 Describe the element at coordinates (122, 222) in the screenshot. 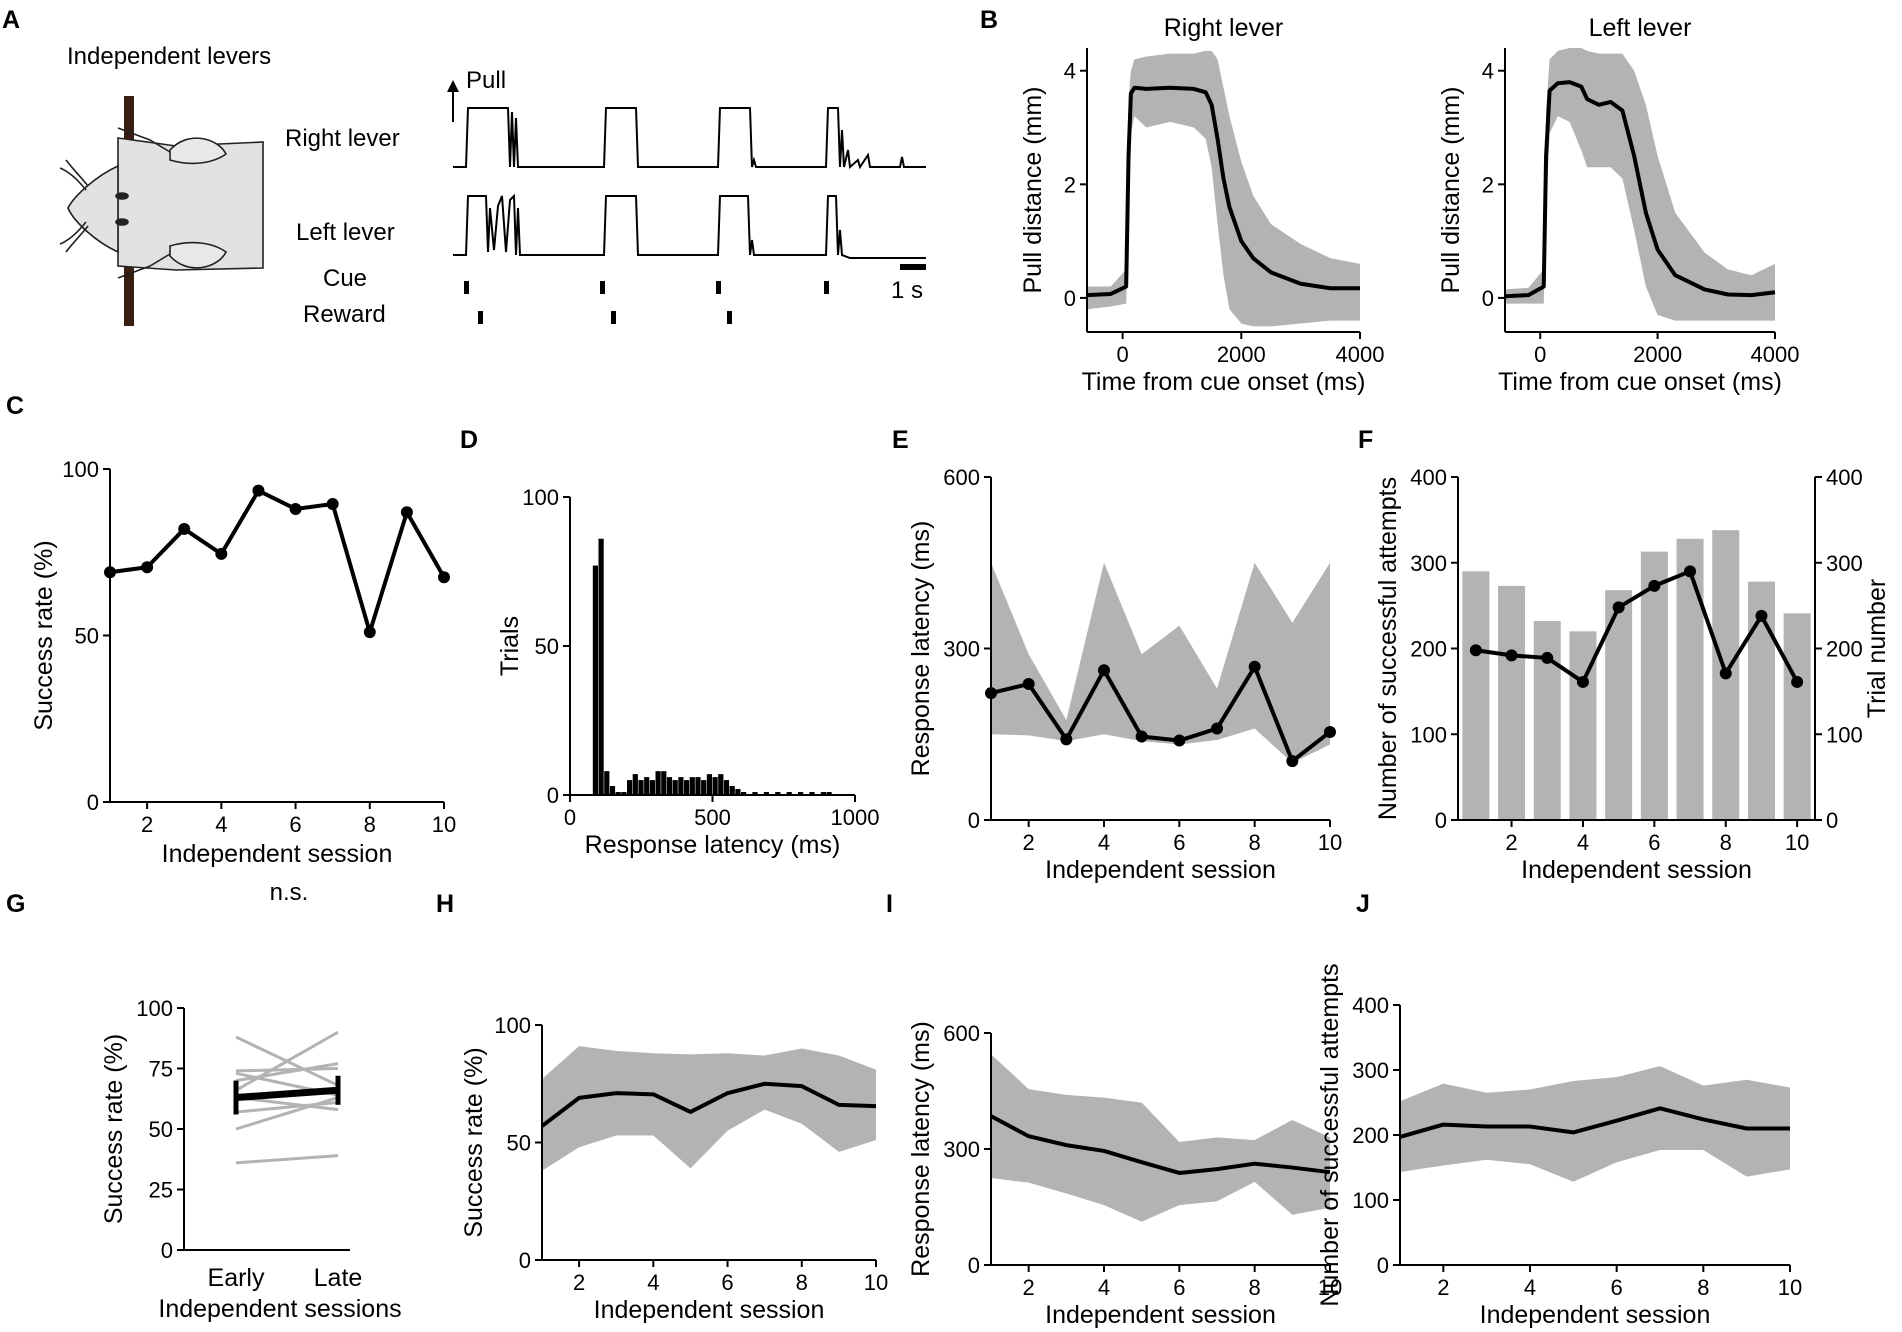

I see `mouse-eye-bottom` at that location.